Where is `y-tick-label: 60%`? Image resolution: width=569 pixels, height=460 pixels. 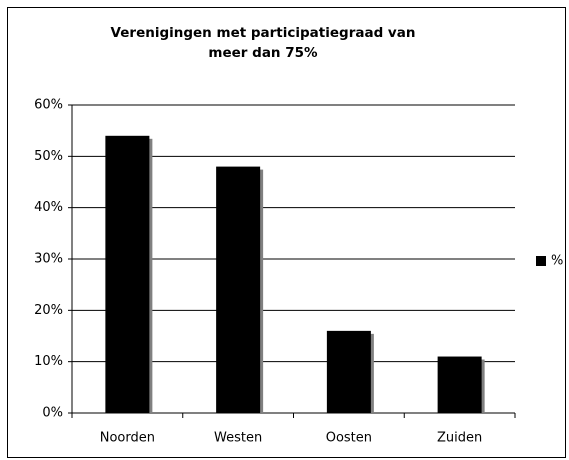 y-tick-label: 60% is located at coordinates (48, 105).